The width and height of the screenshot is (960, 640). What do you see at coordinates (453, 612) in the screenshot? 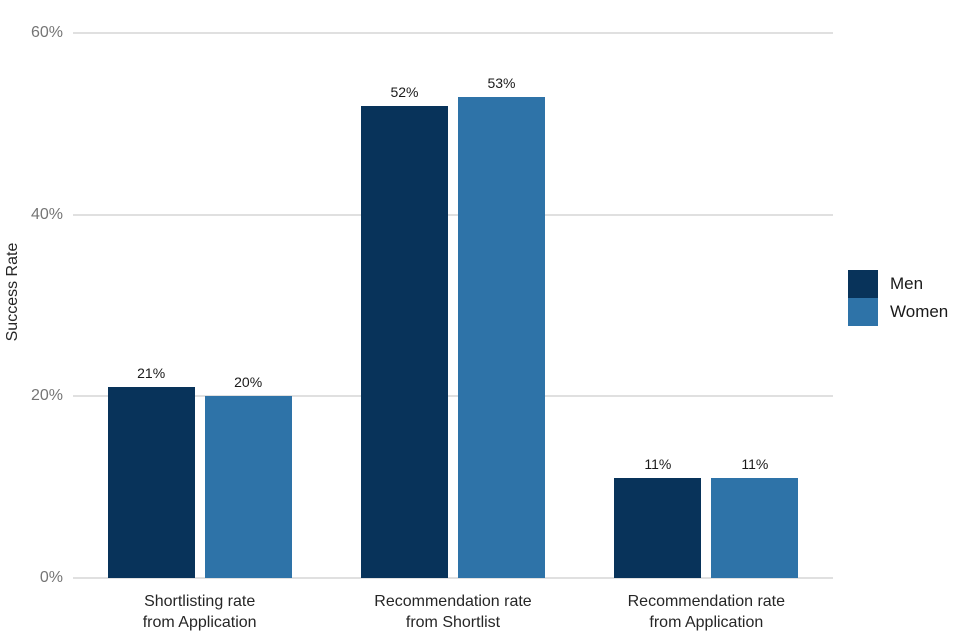
I see `x-category-label: Recommendation rate from Shortlist` at bounding box center [453, 612].